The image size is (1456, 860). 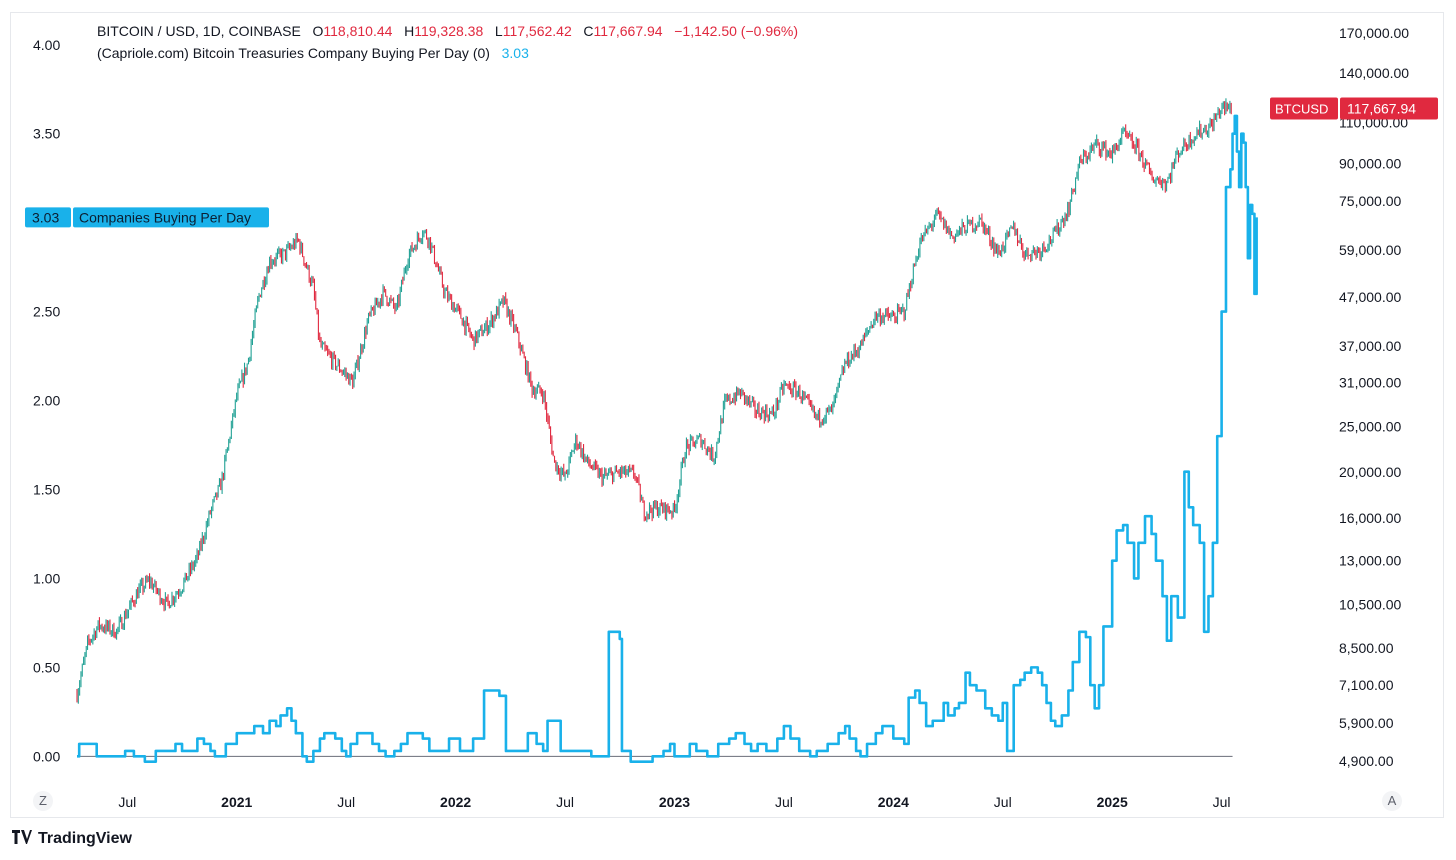 I want to click on tradingview-logo: TradingView, so click(x=72, y=839).